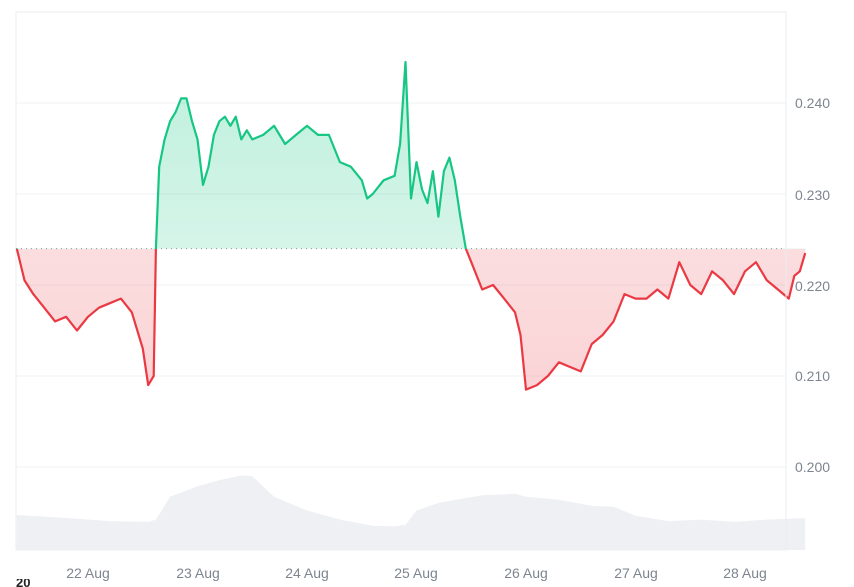  I want to click on x-tick-label: 22 Aug, so click(88, 573).